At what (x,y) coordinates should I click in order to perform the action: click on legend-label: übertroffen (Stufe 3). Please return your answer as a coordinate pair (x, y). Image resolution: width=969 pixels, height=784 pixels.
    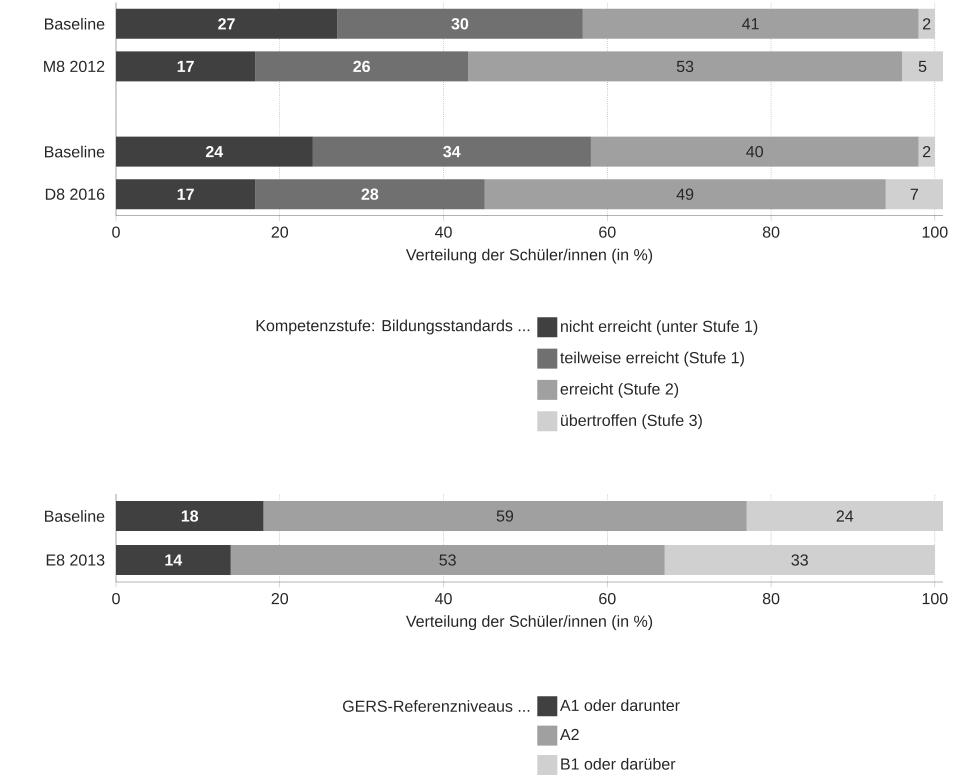
    Looking at the image, I should click on (631, 422).